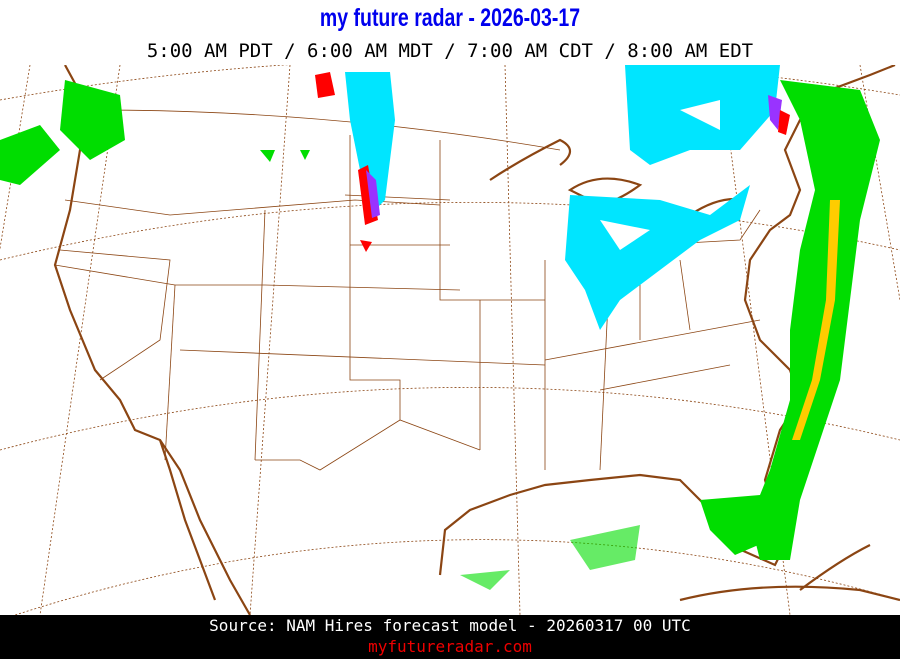  What do you see at coordinates (450, 646) in the screenshot?
I see `site-link: myfutureradar.com` at bounding box center [450, 646].